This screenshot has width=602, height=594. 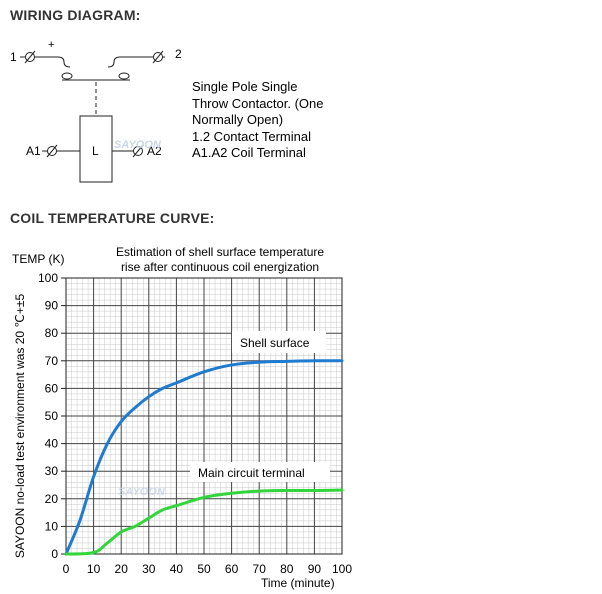 What do you see at coordinates (114, 62) in the screenshot?
I see `contact-hook-right` at bounding box center [114, 62].